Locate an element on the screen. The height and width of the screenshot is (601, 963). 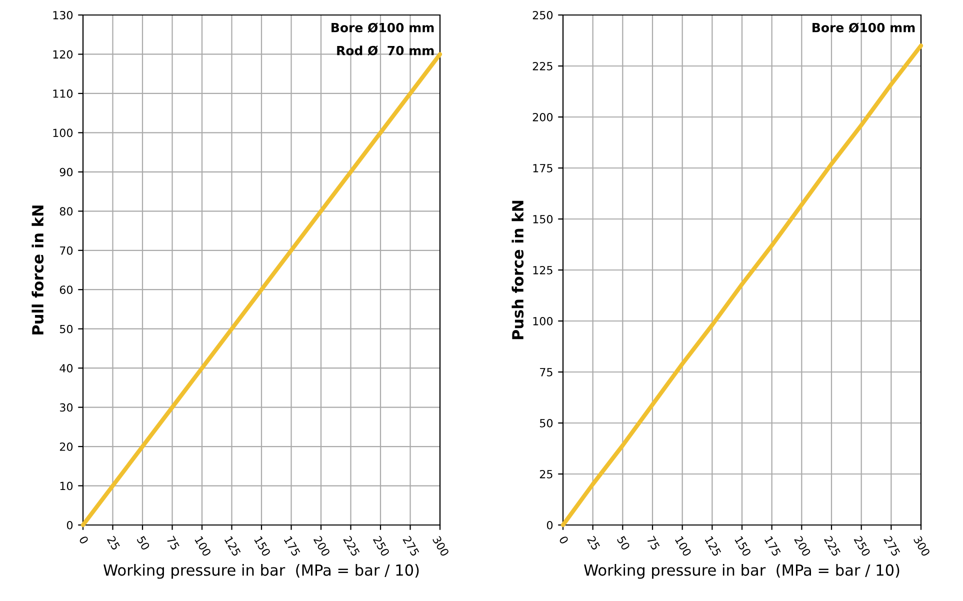
y-tick-label: 40 is located at coordinates (66, 368).